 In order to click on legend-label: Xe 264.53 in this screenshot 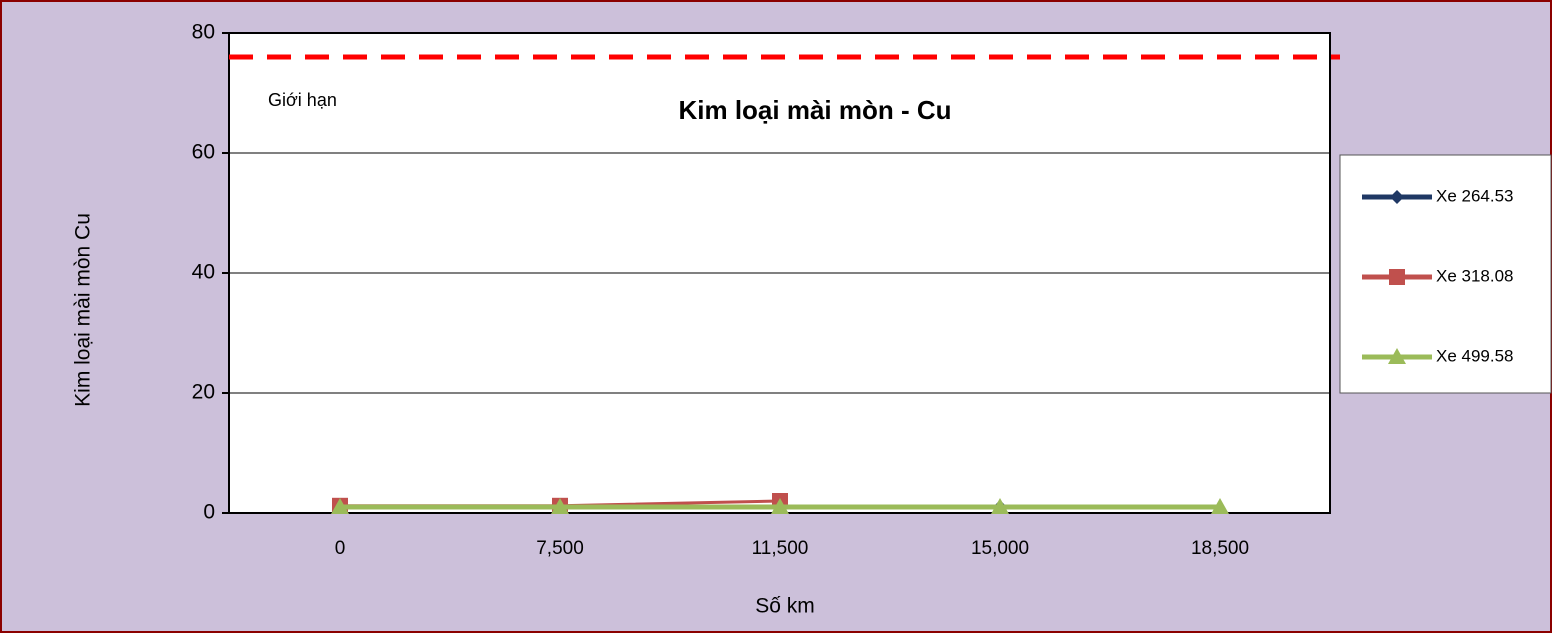, I will do `click(1475, 195)`.